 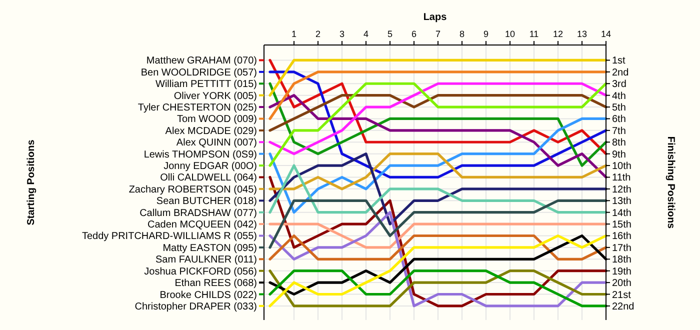 I want to click on legend-label: Callum BRADSHAW (077), so click(x=198, y=213).